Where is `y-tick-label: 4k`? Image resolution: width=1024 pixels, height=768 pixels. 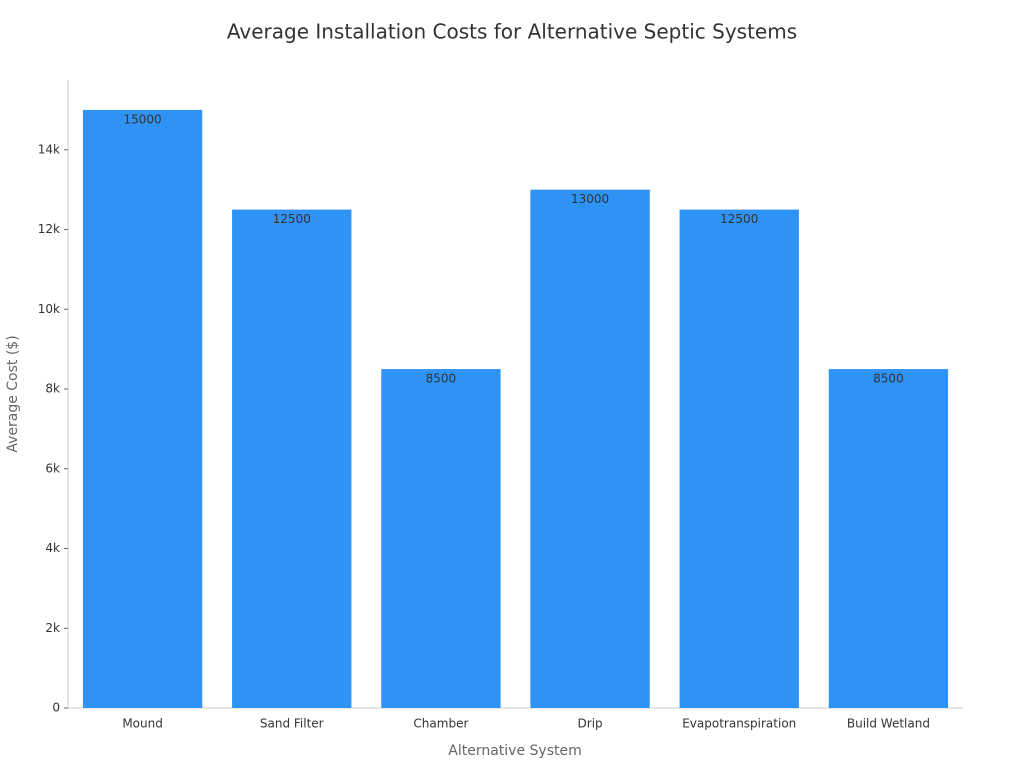
y-tick-label: 4k is located at coordinates (52, 548).